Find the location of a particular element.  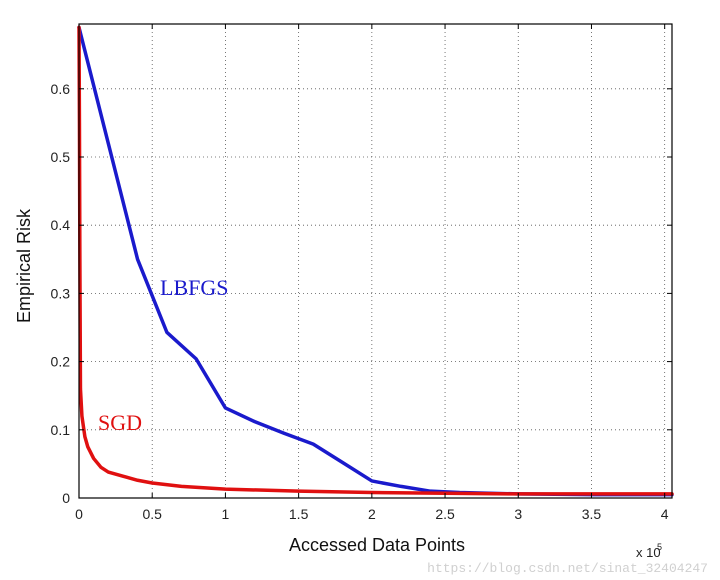

x-multiplier-label: x 10 is located at coordinates (648, 552).